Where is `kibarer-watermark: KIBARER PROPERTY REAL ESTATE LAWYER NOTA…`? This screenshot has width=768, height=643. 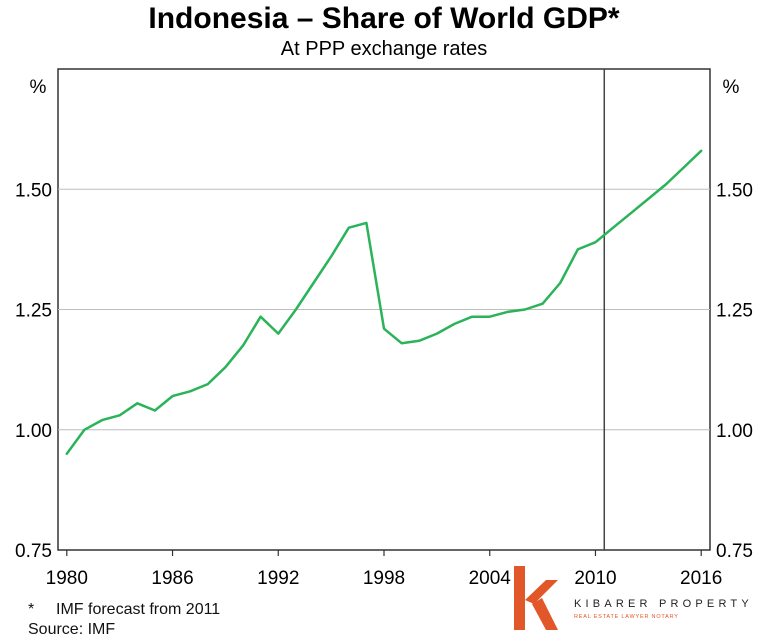 kibarer-watermark: KIBARER PROPERTY REAL ESTATE LAWYER NOTA… is located at coordinates (637, 599).